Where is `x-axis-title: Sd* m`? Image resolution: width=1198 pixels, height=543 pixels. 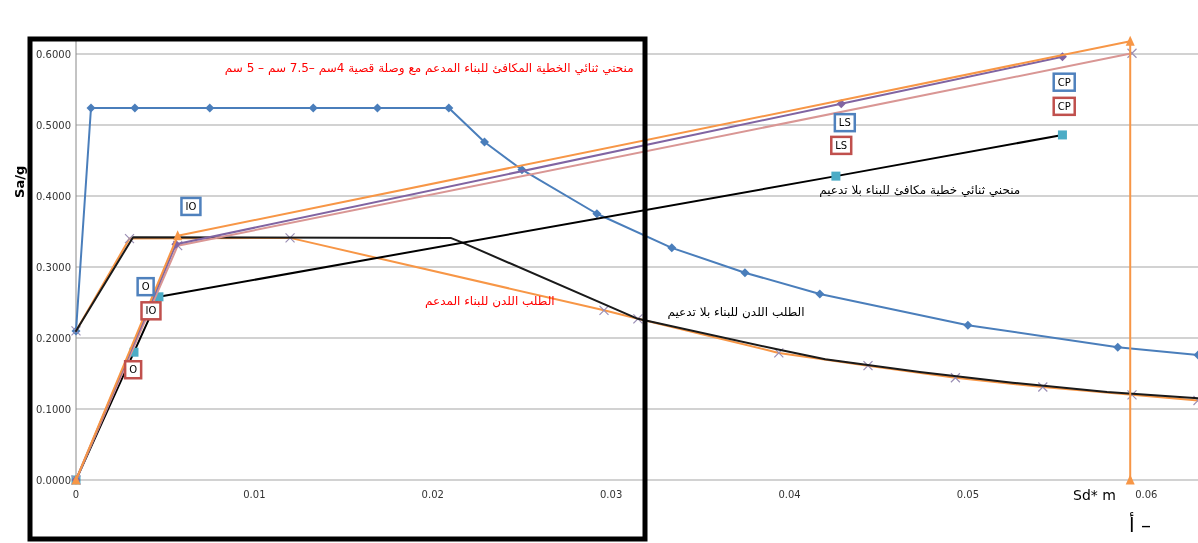 x-axis-title: Sd* m is located at coordinates (1094, 495).